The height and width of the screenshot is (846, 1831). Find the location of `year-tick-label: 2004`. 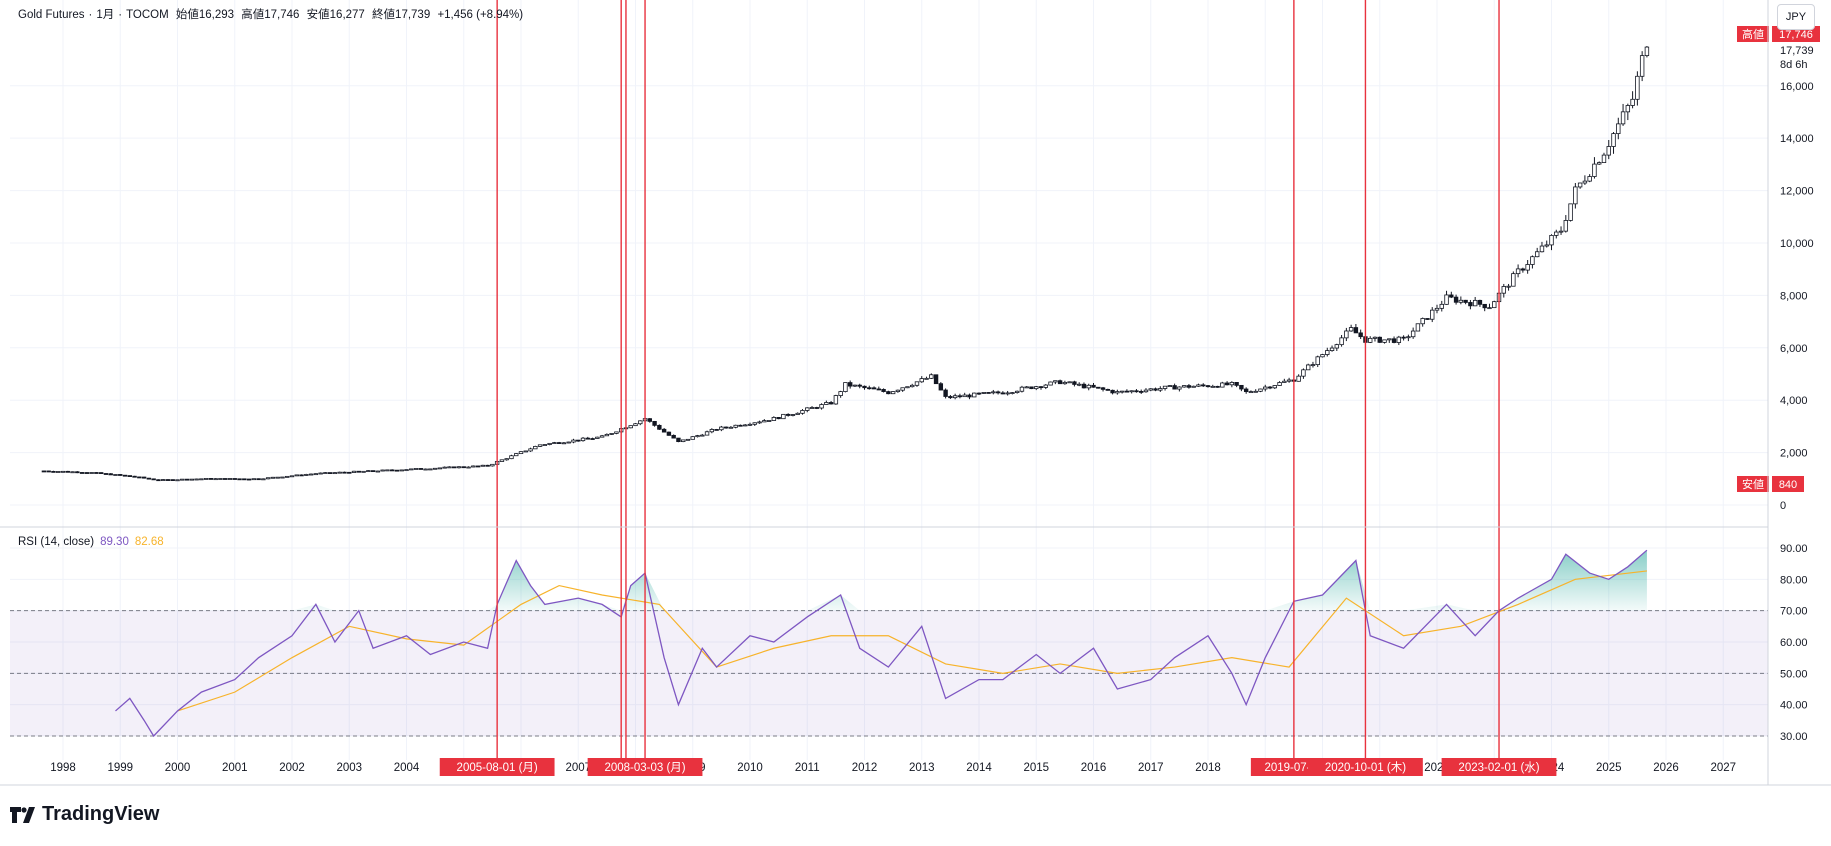

year-tick-label: 2004 is located at coordinates (407, 768).